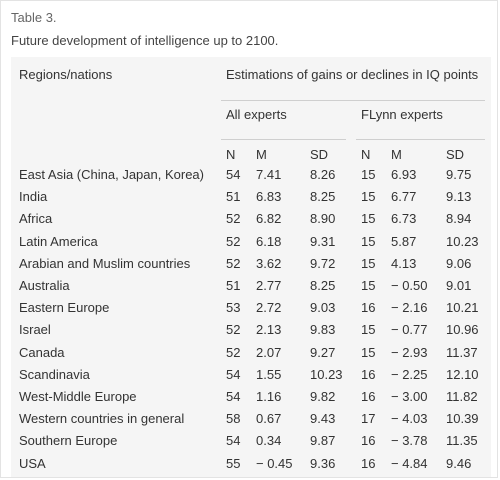  What do you see at coordinates (323, 308) in the screenshot?
I see `all-sd-cell: 9.03` at bounding box center [323, 308].